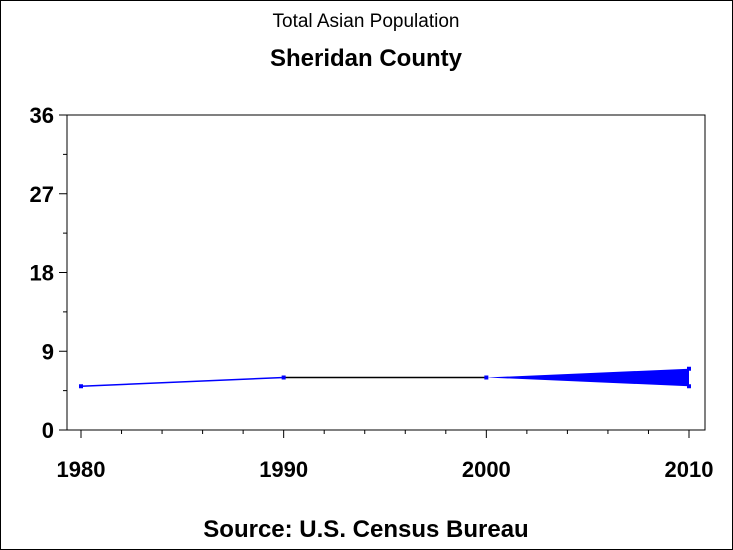 Image resolution: width=733 pixels, height=550 pixels. Describe the element at coordinates (366, 58) in the screenshot. I see `chart-subtitle: Sheridan County` at that location.